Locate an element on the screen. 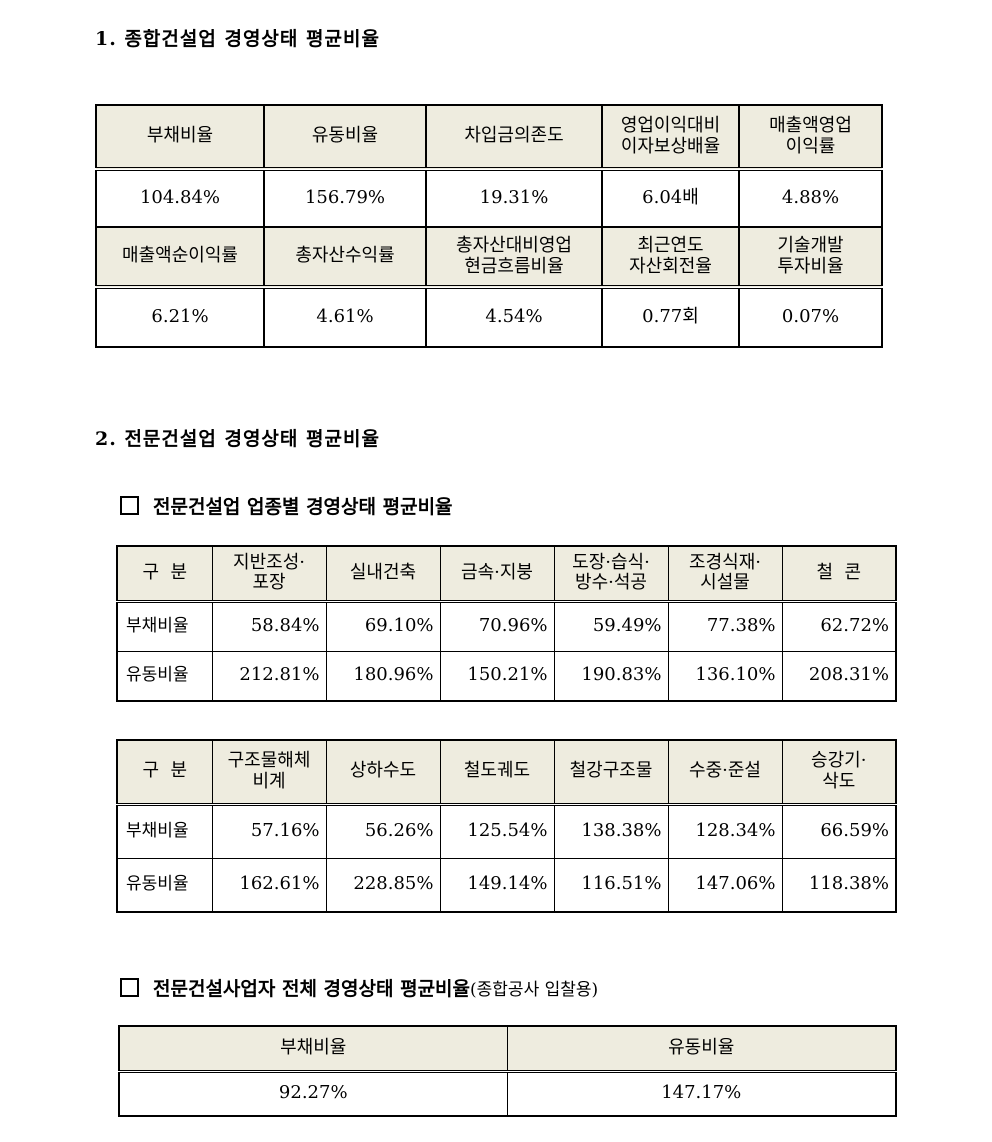  value-cell: 66.59% is located at coordinates (839, 831).